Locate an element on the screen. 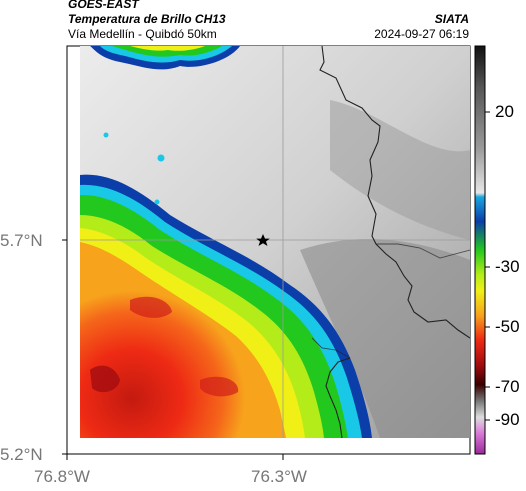 Image resolution: width=526 pixels, height=491 pixels. product-title: Temperatura de Brillo CH13 is located at coordinates (147, 19).